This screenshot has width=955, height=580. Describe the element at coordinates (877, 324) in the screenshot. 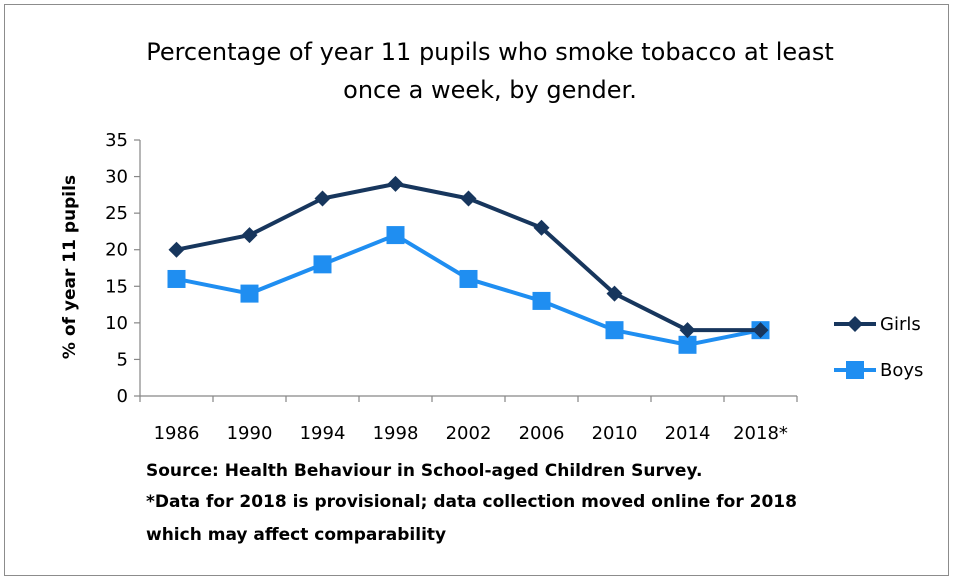

I see `legend-item-girls: Girls` at that location.